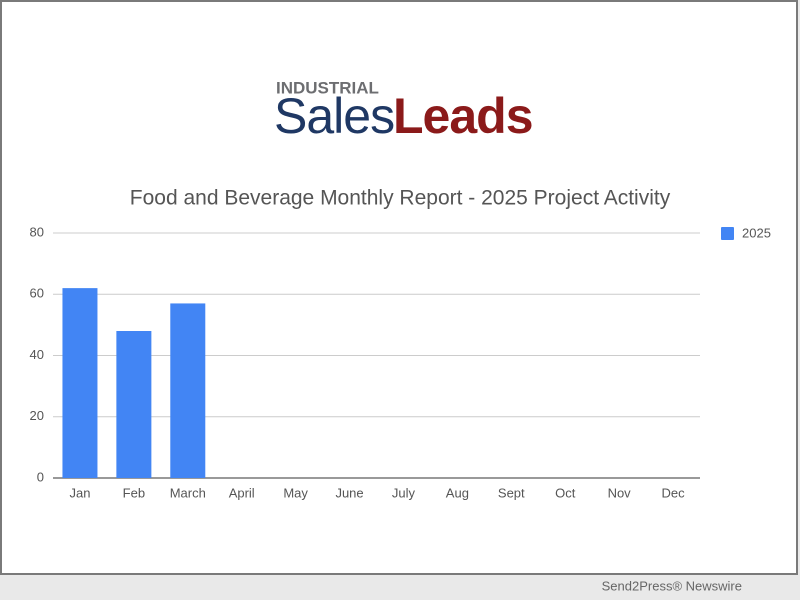 The height and width of the screenshot is (600, 800). Describe the element at coordinates (727, 233) in the screenshot. I see `legend-swatch` at that location.